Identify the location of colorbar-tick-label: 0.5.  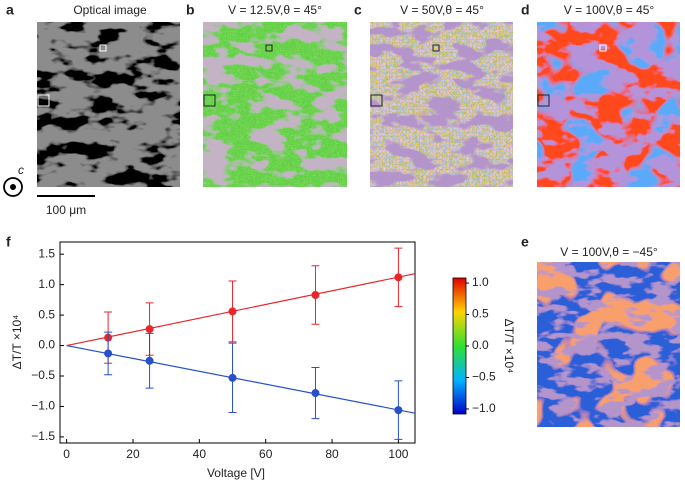
(480, 314).